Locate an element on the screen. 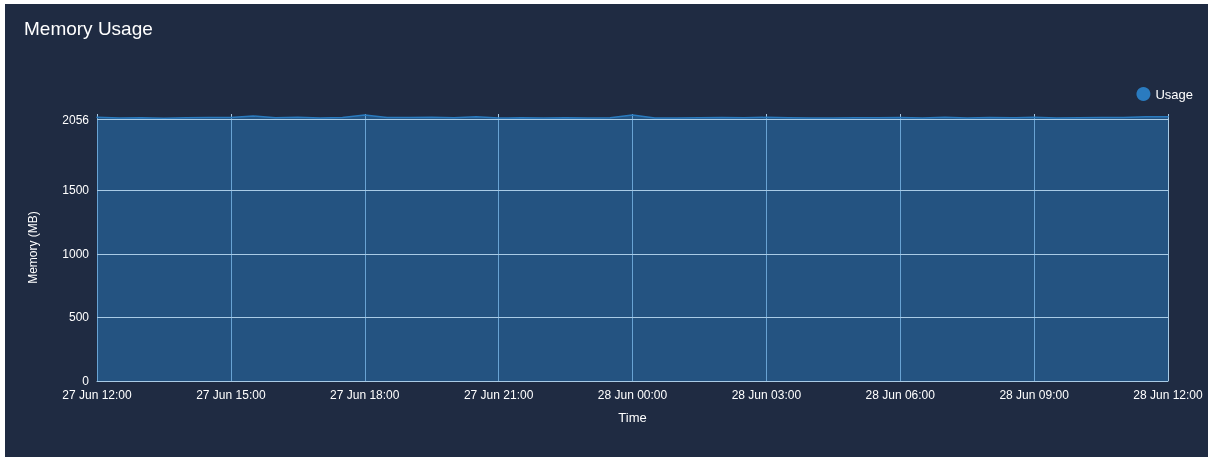  legend-label: Usage is located at coordinates (1174, 94).